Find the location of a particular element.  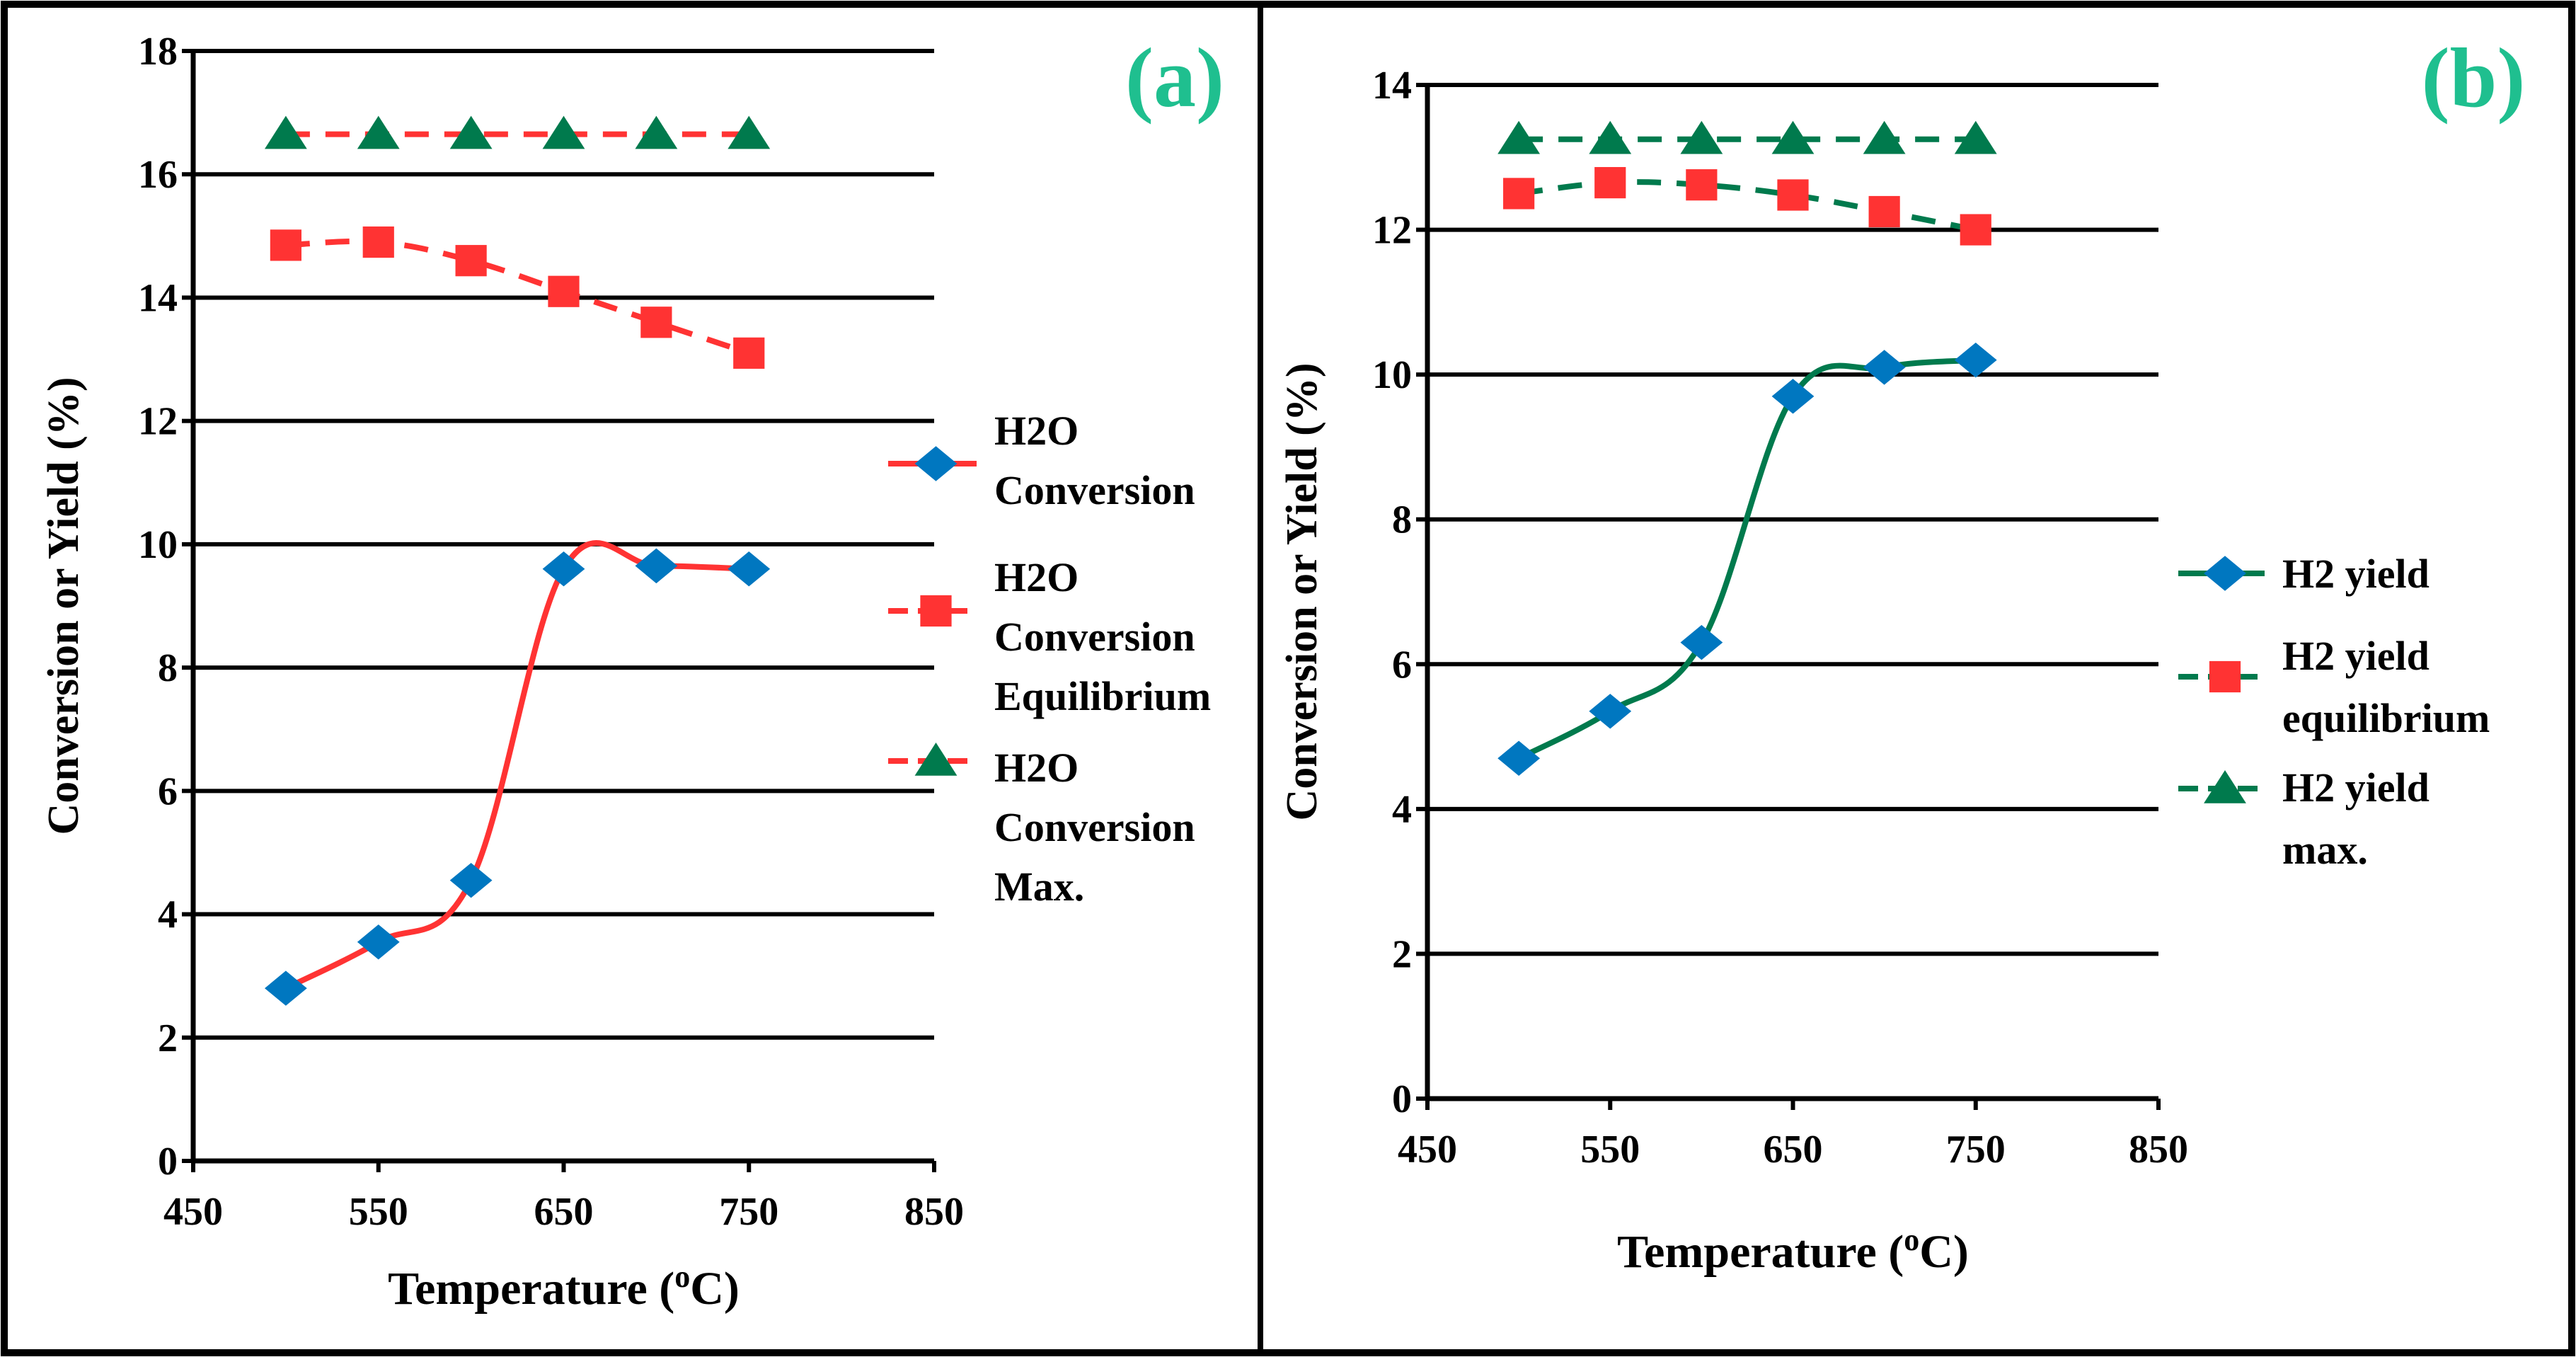

y-tick-label: 16 is located at coordinates (158, 175).